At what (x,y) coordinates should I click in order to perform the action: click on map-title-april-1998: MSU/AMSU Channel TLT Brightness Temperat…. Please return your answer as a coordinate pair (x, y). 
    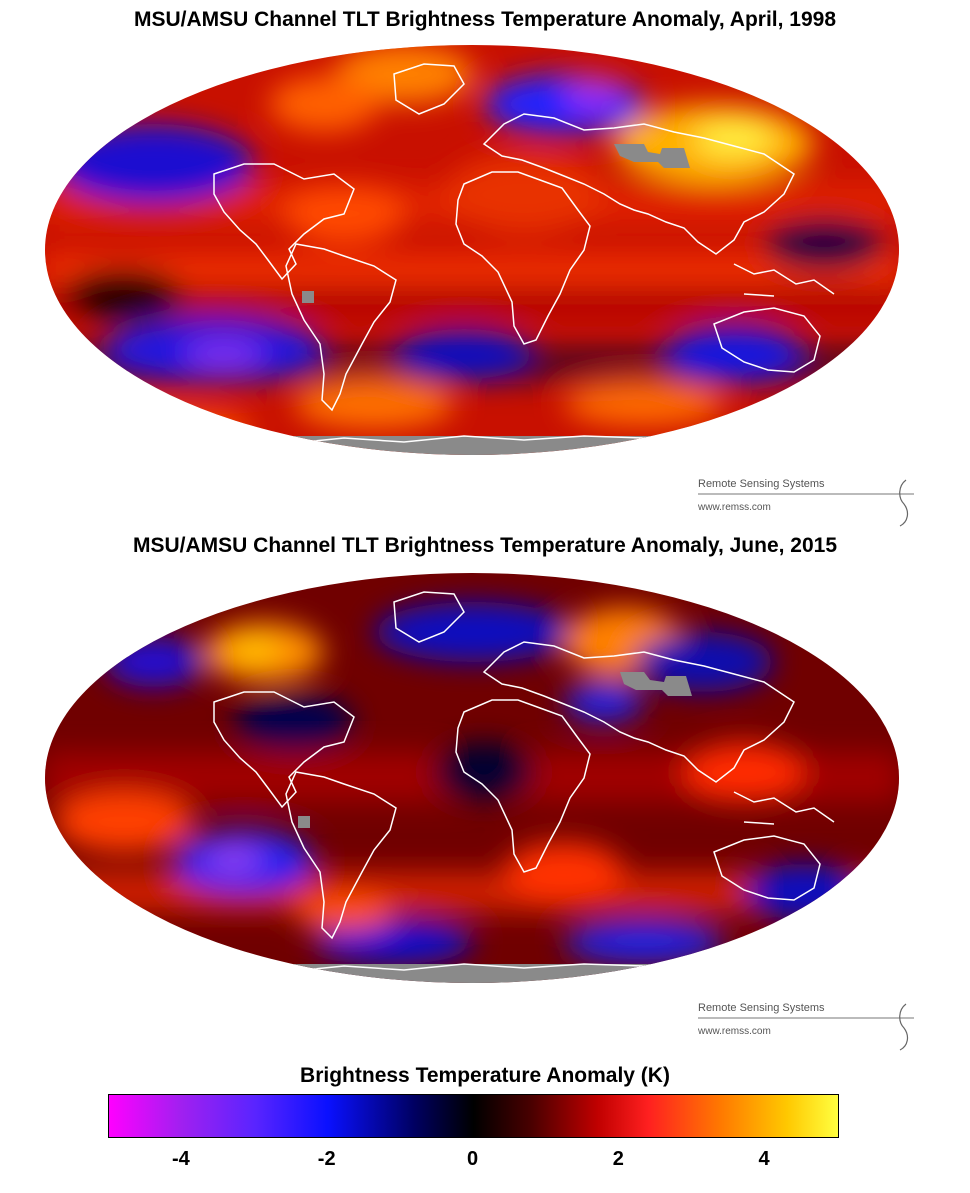
    Looking at the image, I should click on (485, 19).